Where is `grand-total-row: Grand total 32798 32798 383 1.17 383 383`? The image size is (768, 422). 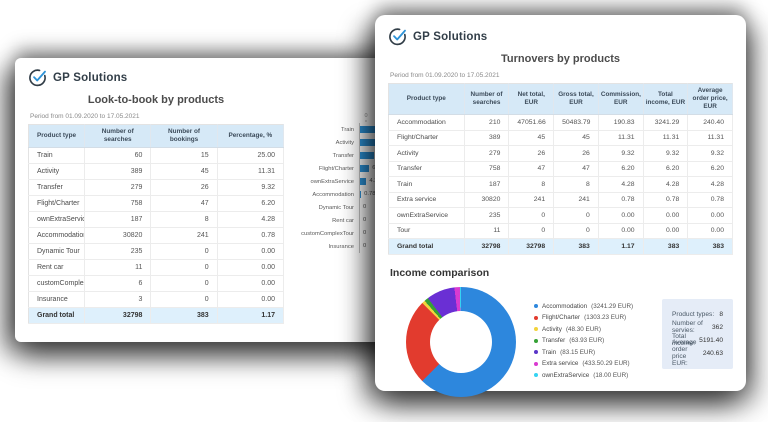
grand-total-row: Grand total 32798 32798 383 1.17 383 383 is located at coordinates (560, 246).